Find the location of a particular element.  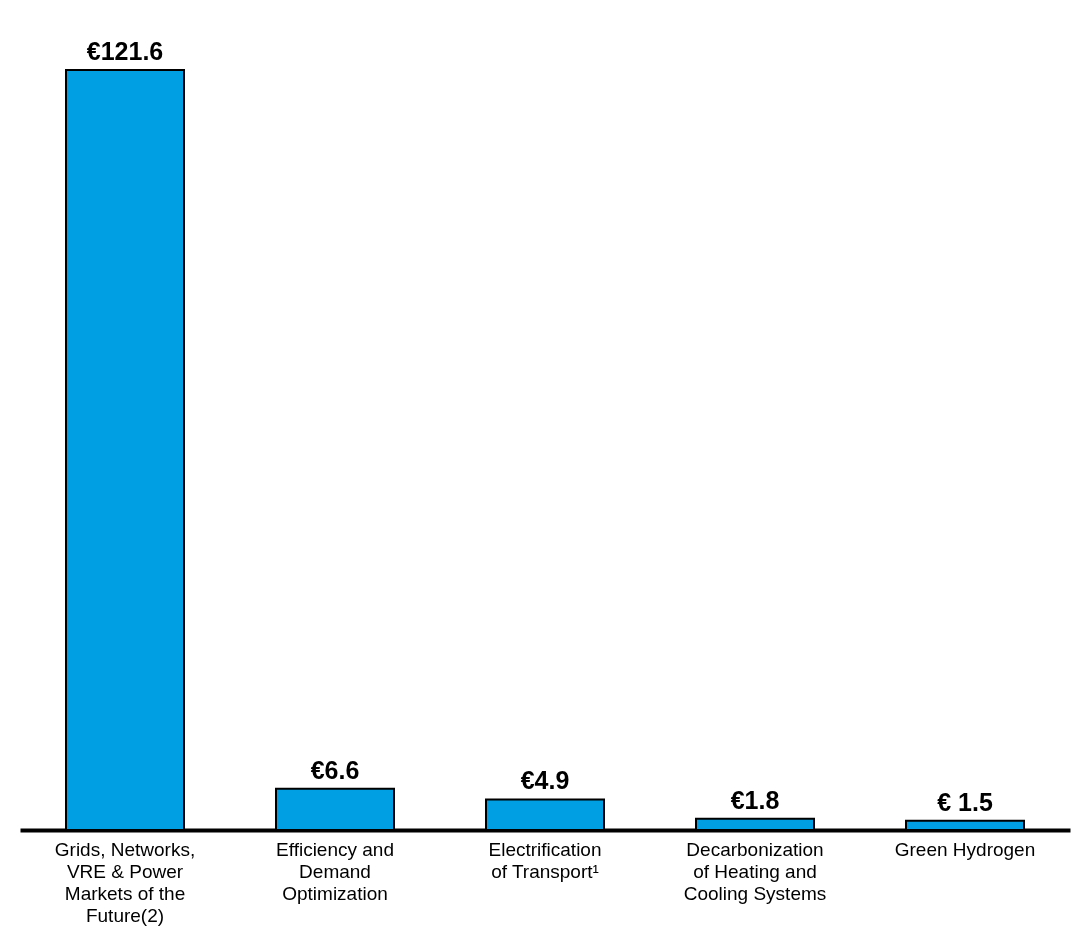

x-tick-label: Grids, Networks, VRE & Power Markets of the Future(2) is located at coordinates (125, 882).